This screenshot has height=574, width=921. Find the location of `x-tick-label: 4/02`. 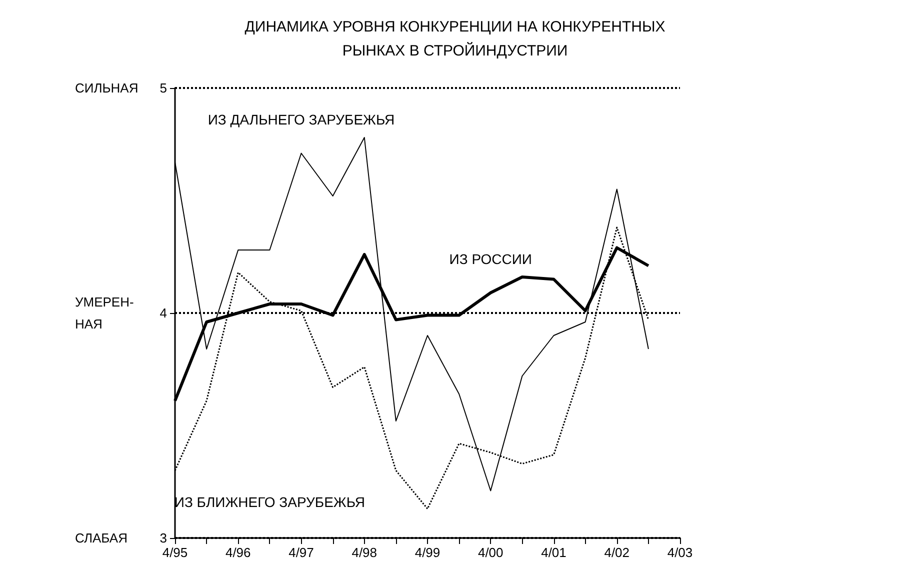

x-tick-label: 4/02 is located at coordinates (617, 552).